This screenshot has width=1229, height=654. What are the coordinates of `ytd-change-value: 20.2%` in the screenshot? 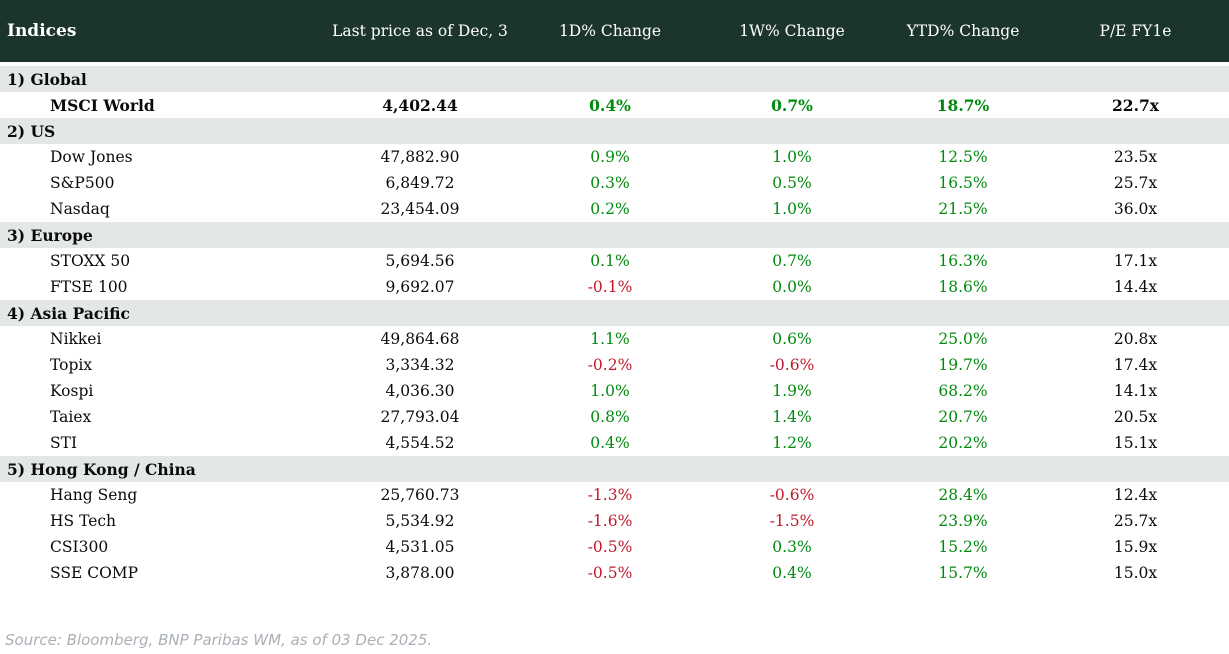 It's located at (963, 443).